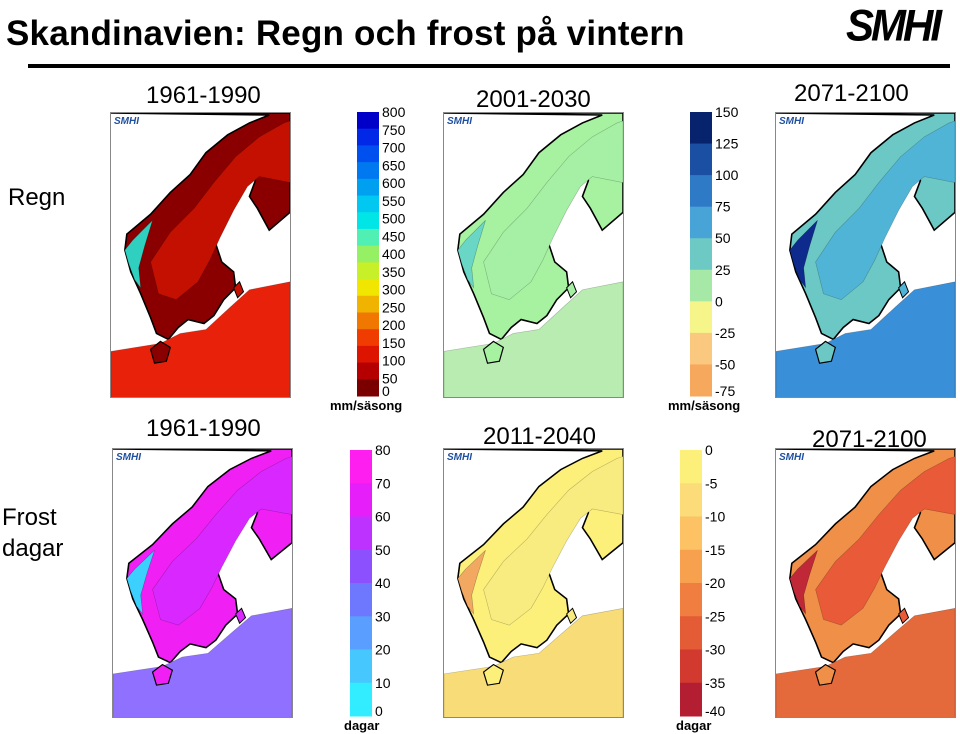 This screenshot has width=960, height=734. What do you see at coordinates (202, 583) in the screenshot?
I see `map-frost-1961-1990: SMHI` at bounding box center [202, 583].